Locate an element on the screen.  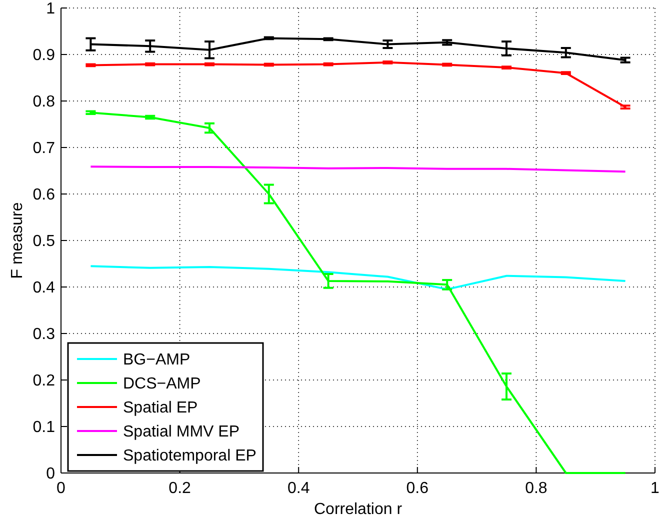
y-tick-label: 0.1 is located at coordinates (44, 427).